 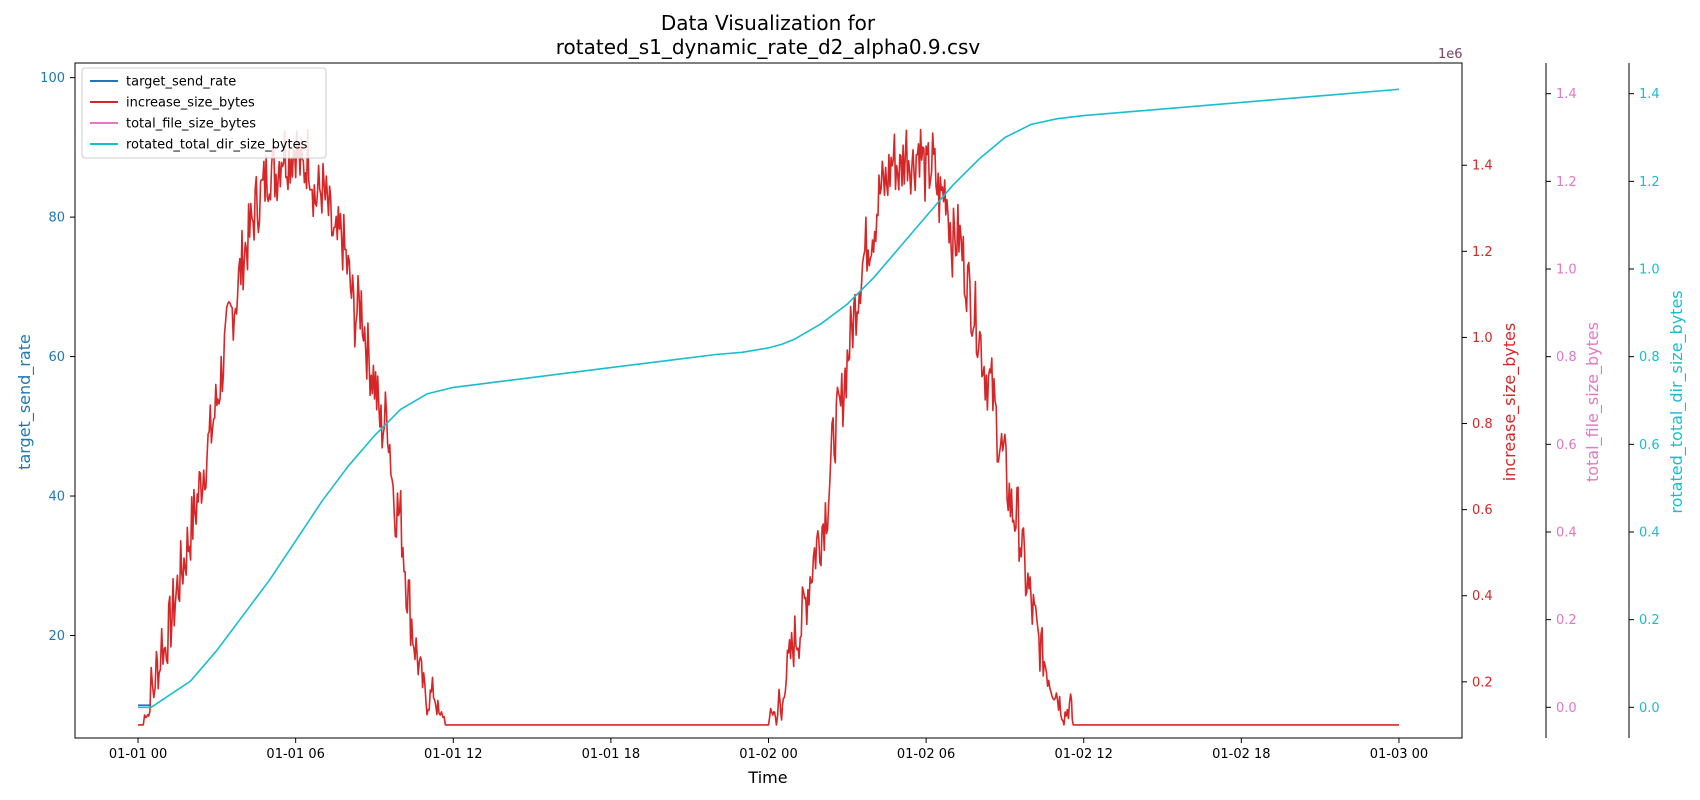 What do you see at coordinates (190, 103) in the screenshot?
I see `legend-entry: increase_size_bytes` at bounding box center [190, 103].